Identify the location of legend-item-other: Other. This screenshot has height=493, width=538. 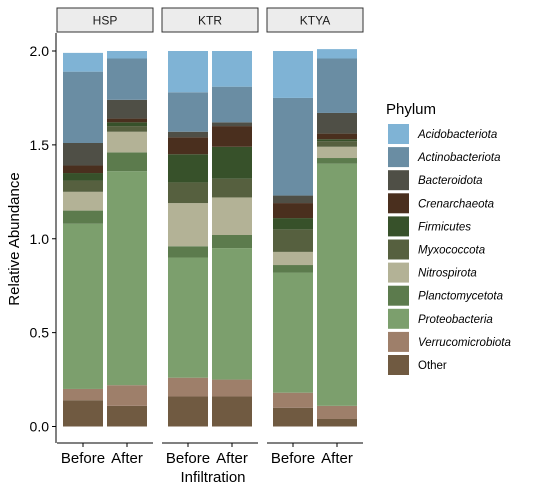
(417, 365).